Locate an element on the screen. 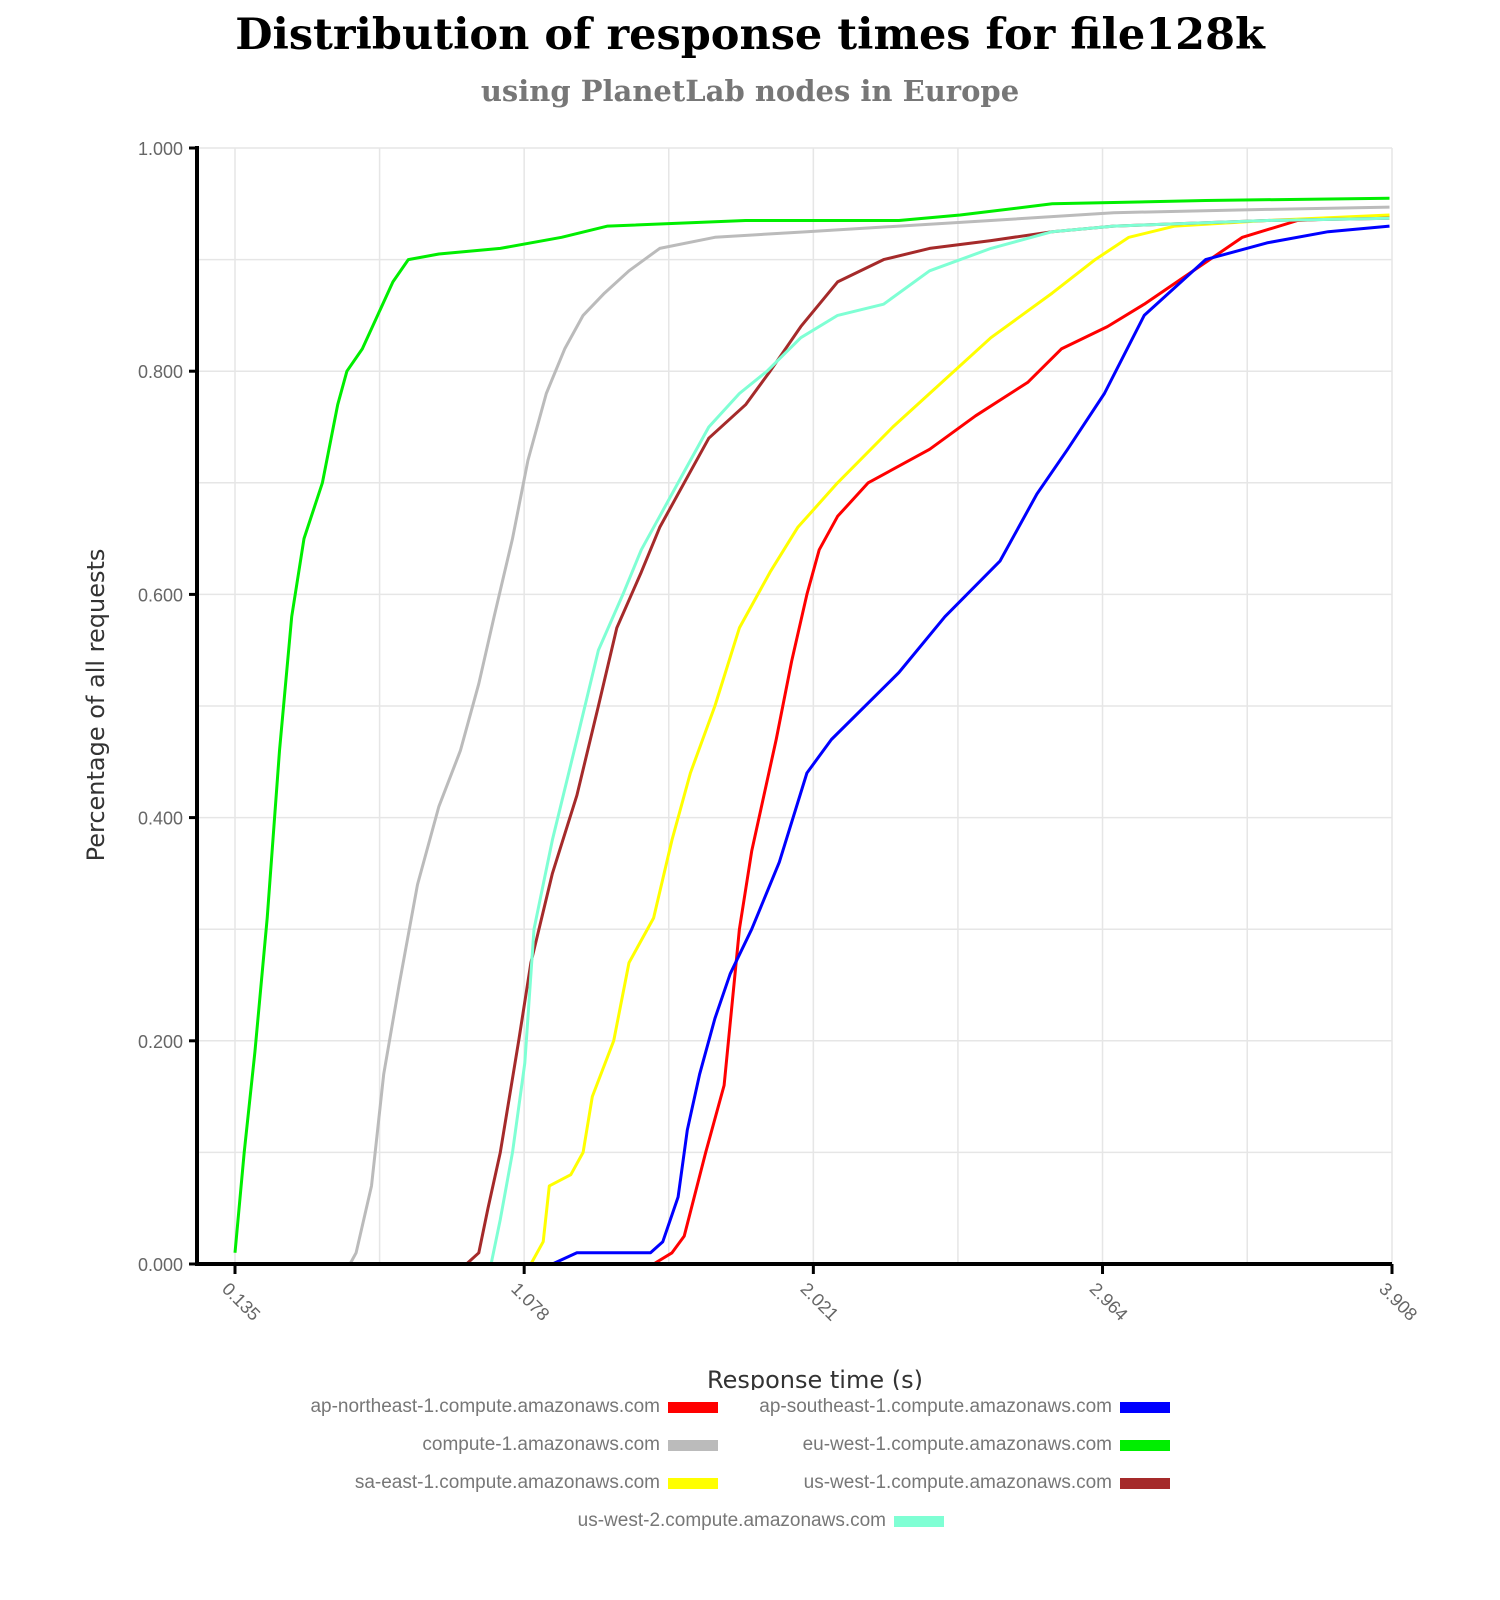 This screenshot has height=1600, width=1500. y-tick-label: 0.600 is located at coordinates (160, 595).